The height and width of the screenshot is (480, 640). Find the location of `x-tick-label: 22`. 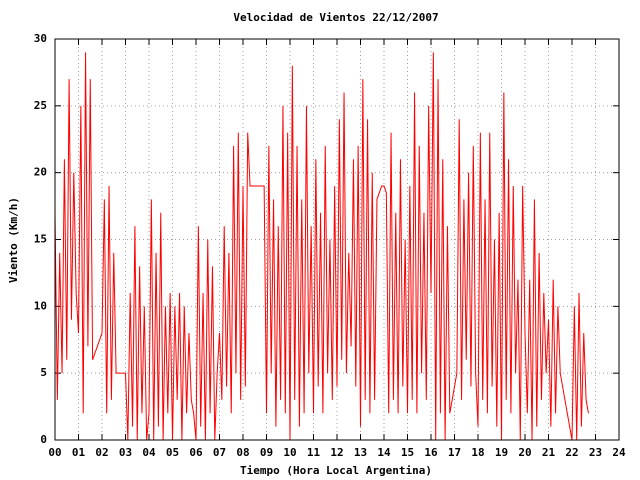

x-tick-label: 22 is located at coordinates (571, 452).